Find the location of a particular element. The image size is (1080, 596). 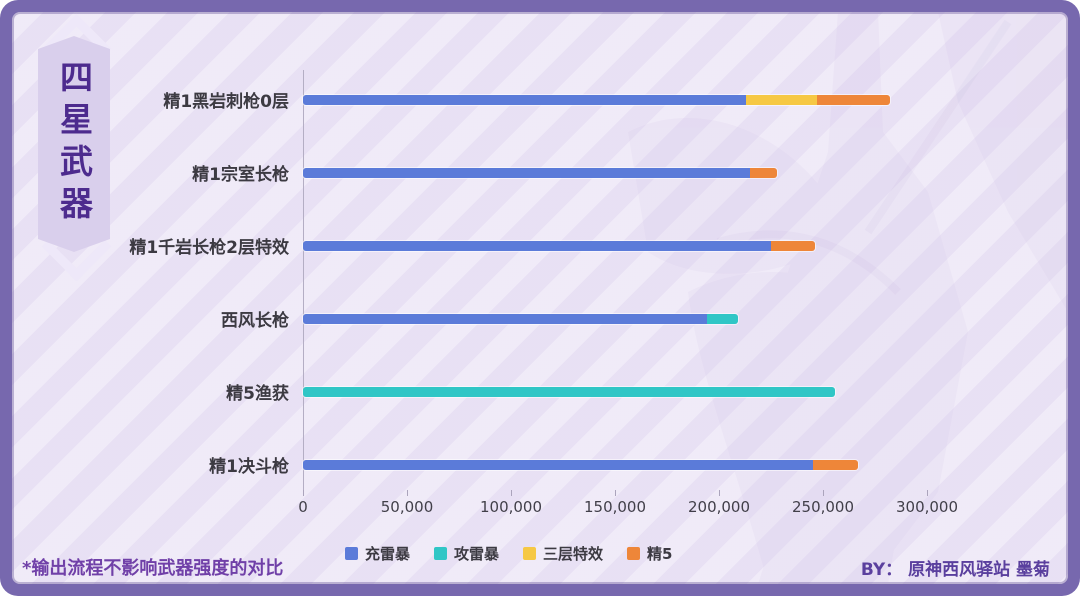

legend-item: 精5 is located at coordinates (649, 553).